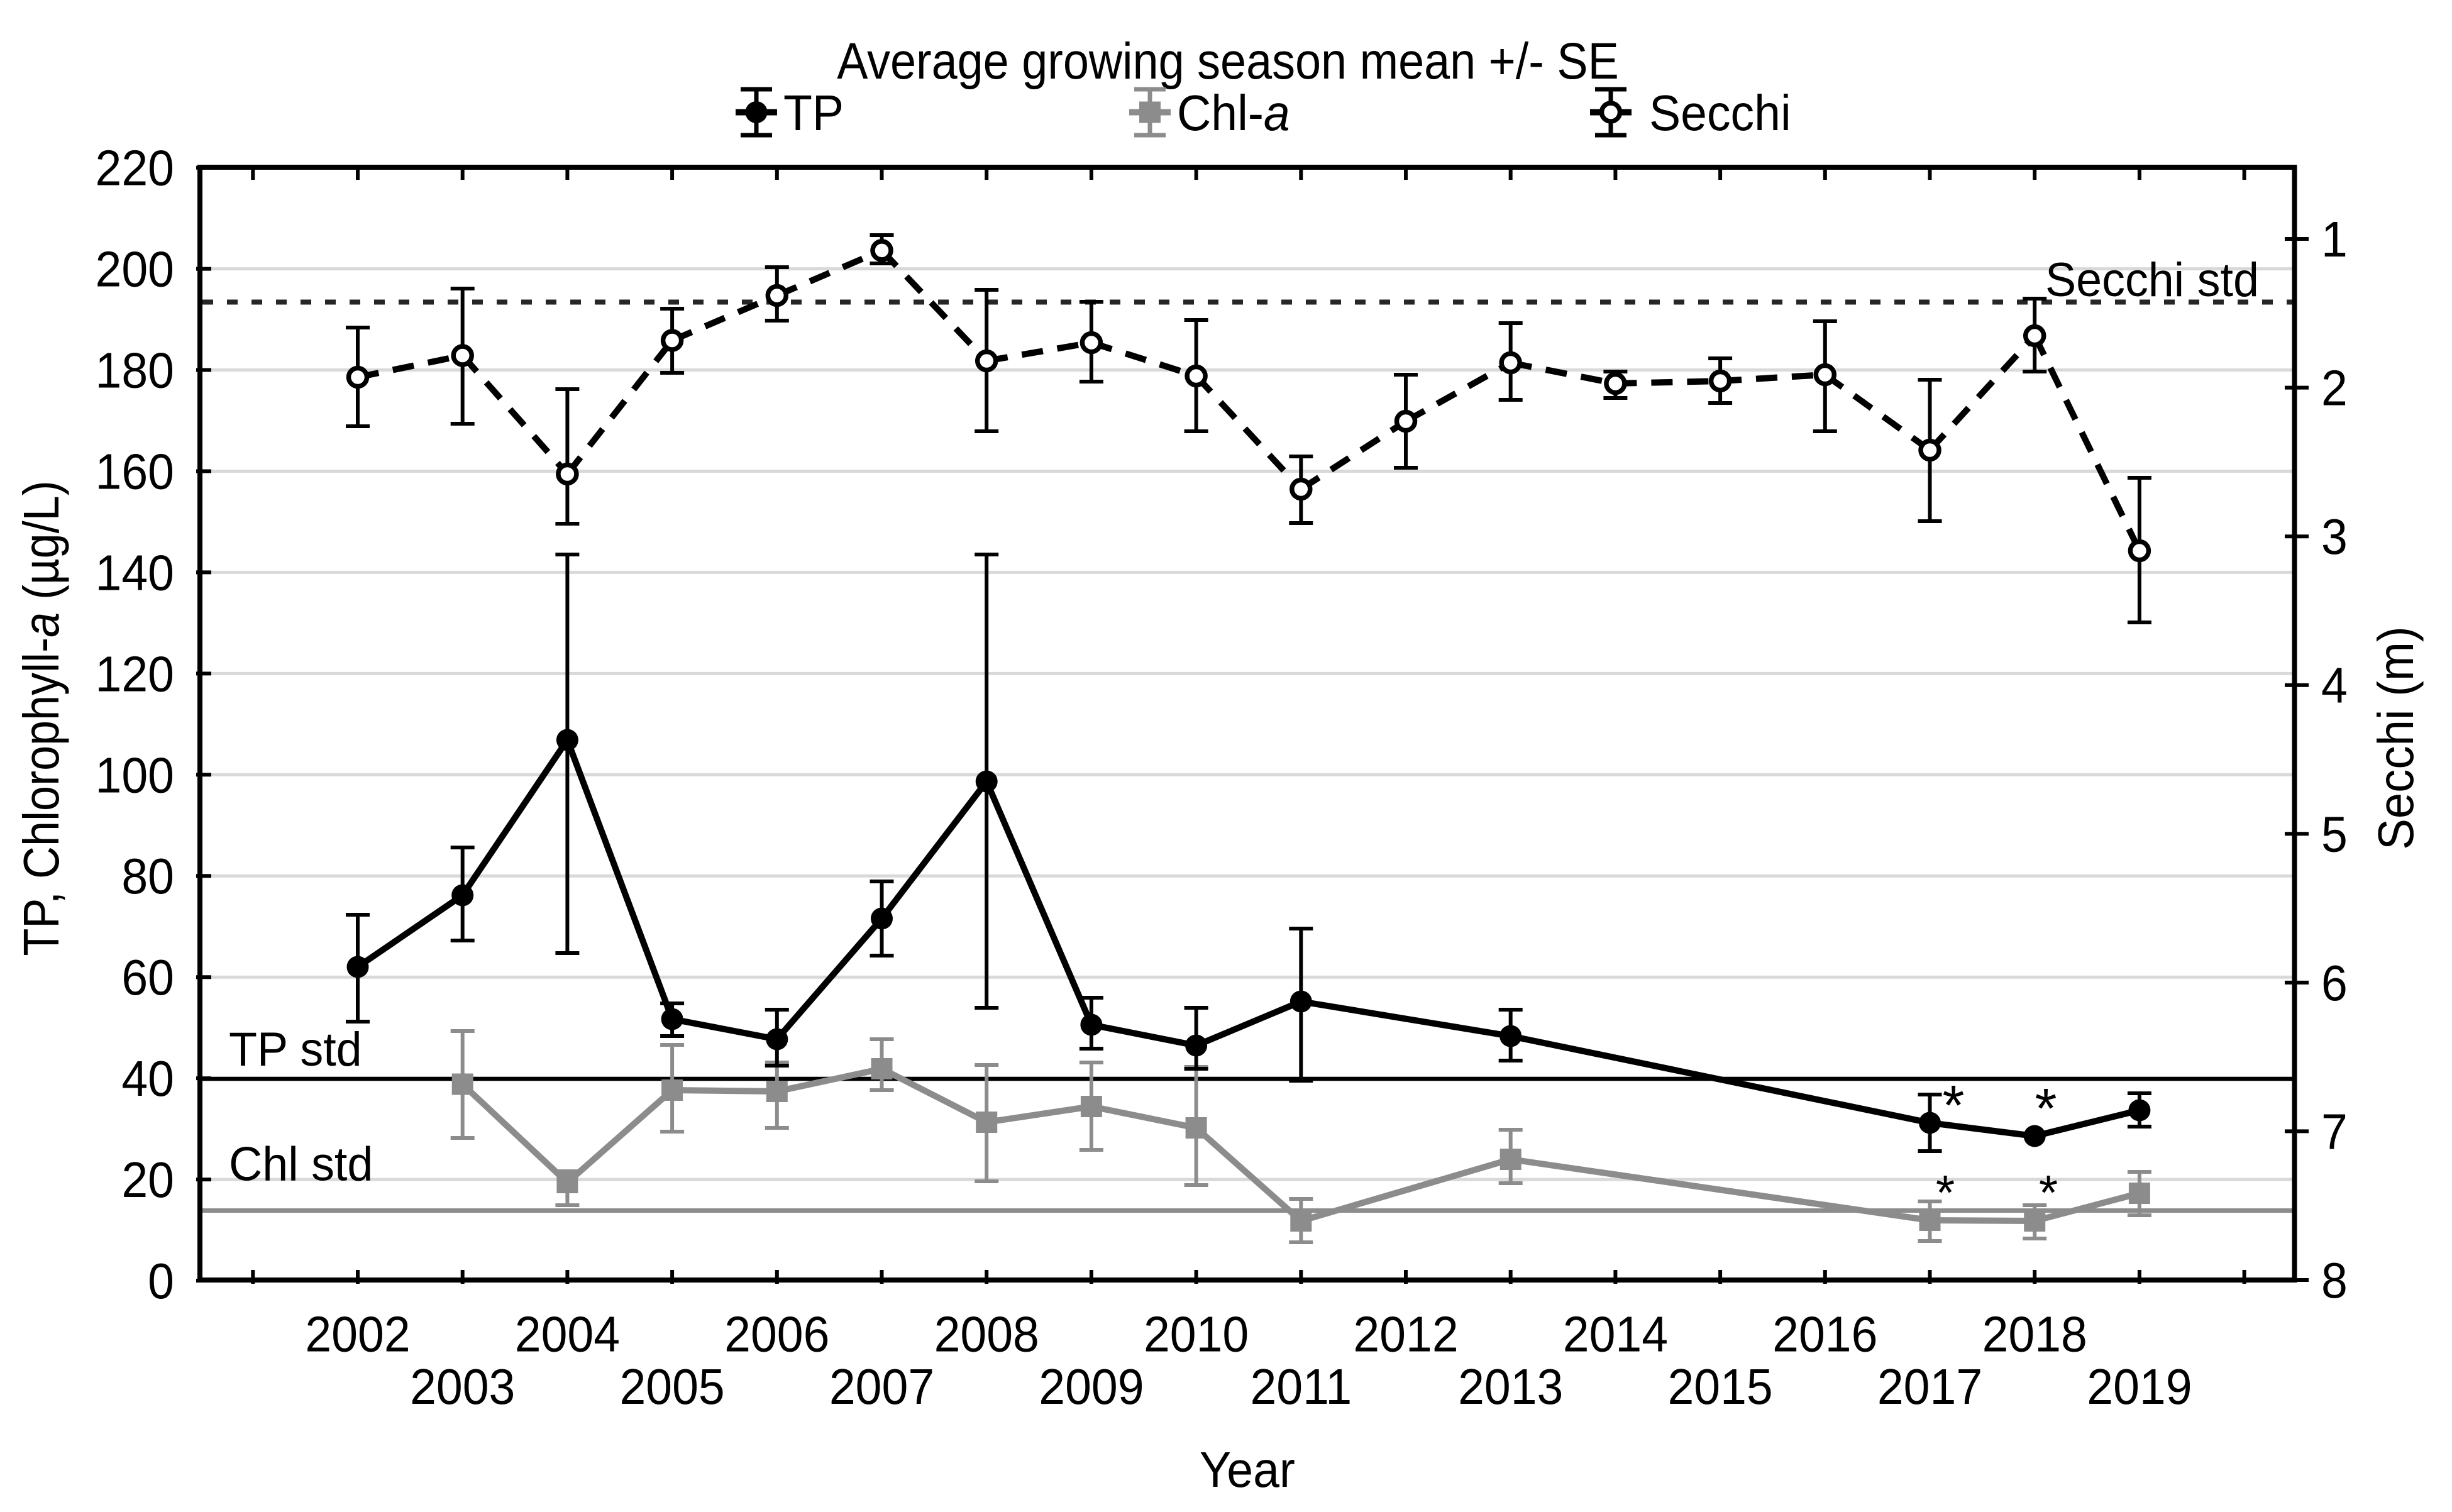 The image size is (2452, 1512). Describe the element at coordinates (2334, 240) in the screenshot. I see `svg-text: 1` at that location.